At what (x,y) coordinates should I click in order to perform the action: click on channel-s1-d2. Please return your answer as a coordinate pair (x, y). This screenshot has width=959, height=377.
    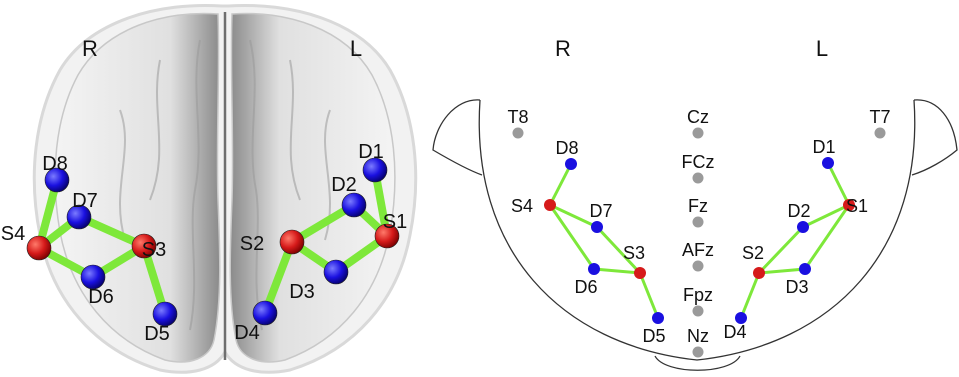
    Looking at the image, I should click on (826, 216).